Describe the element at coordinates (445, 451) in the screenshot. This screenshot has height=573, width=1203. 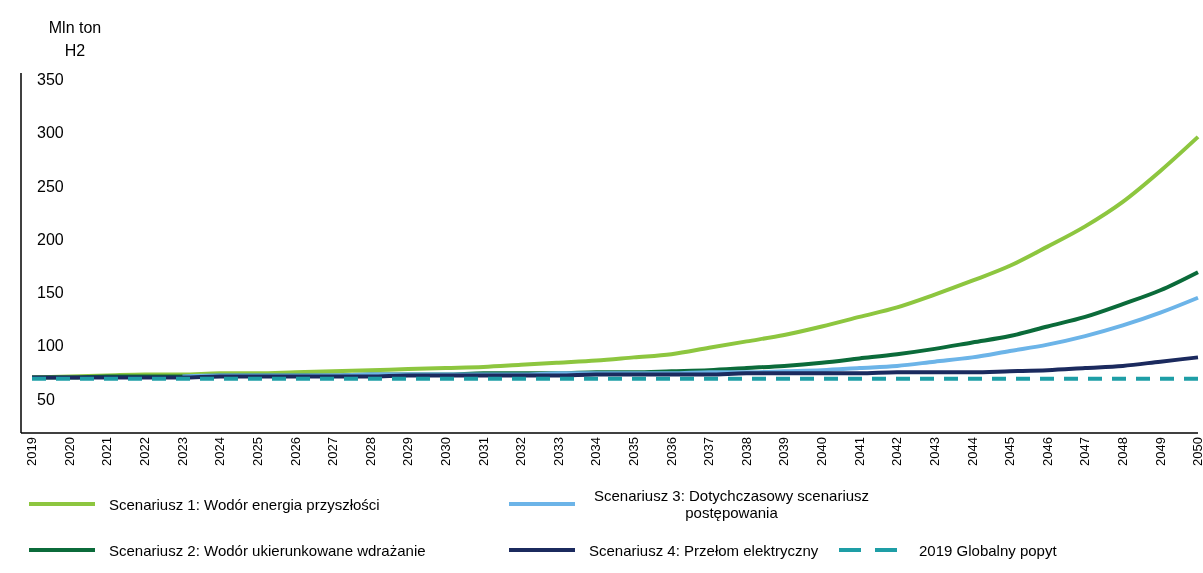
I see `x-tick-label: 2030` at that location.